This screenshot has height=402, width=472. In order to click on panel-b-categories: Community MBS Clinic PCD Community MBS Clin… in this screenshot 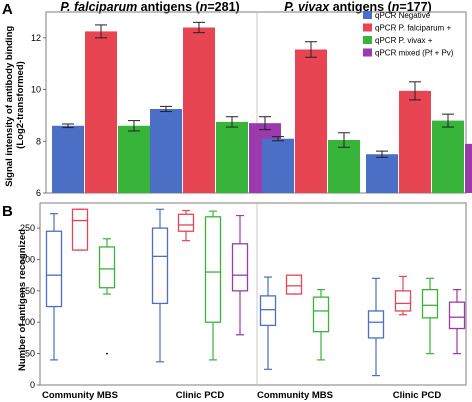, I will do `click(241, 395)`.